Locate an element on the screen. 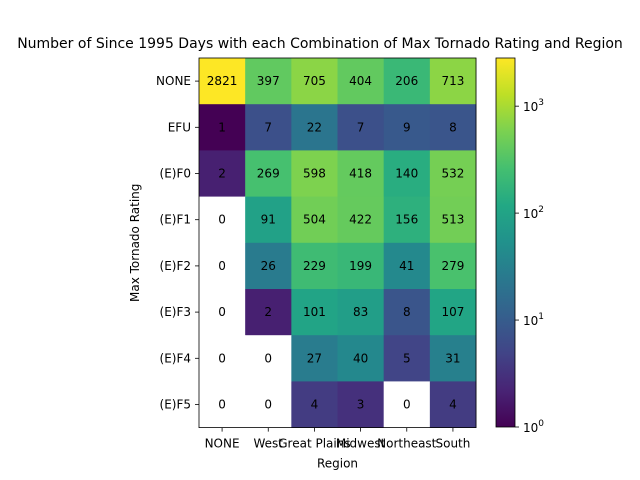  cell-value-label: 713 is located at coordinates (452, 81).